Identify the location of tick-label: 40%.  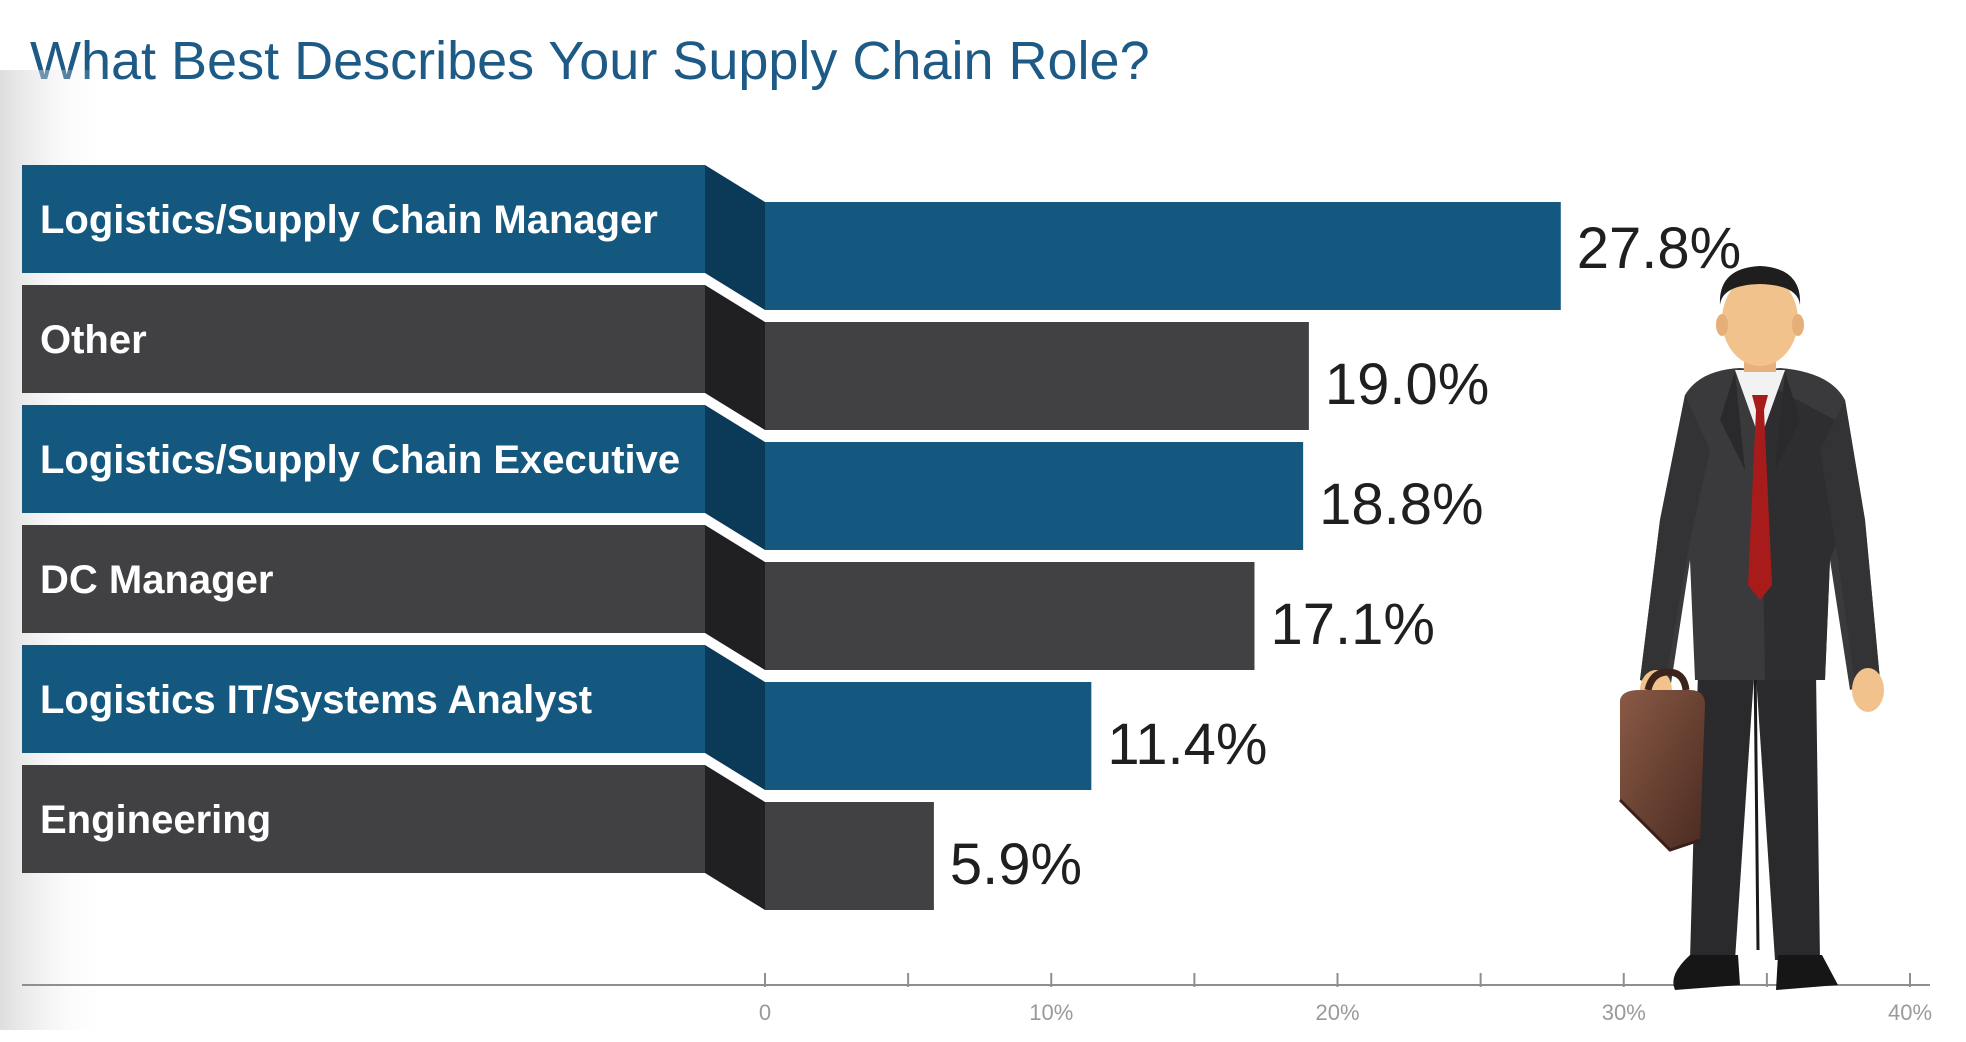
(1910, 1012).